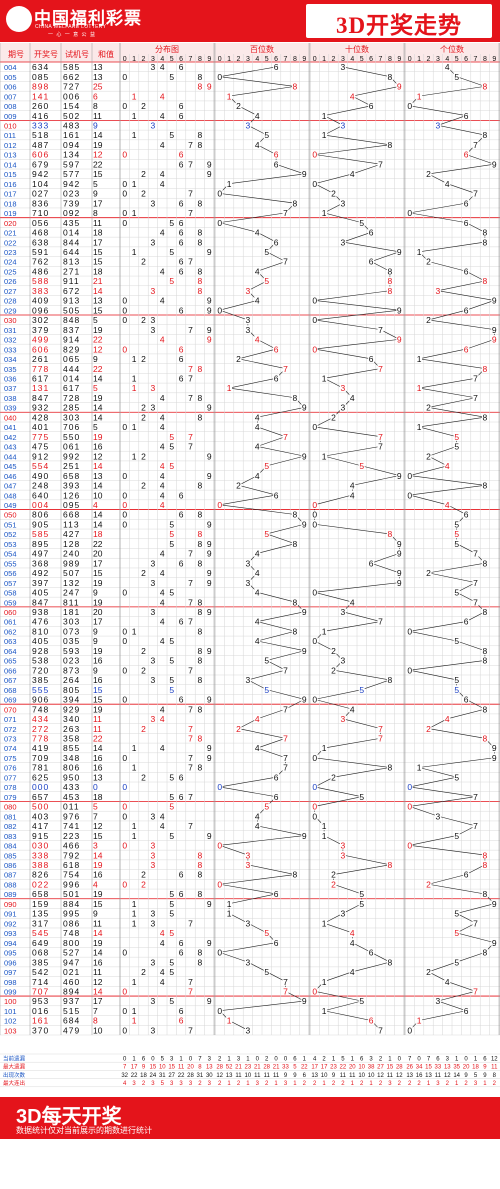  What do you see at coordinates (248, 320) in the screenshot?
I see `trend-mark-hundreds: 3` at bounding box center [248, 320].